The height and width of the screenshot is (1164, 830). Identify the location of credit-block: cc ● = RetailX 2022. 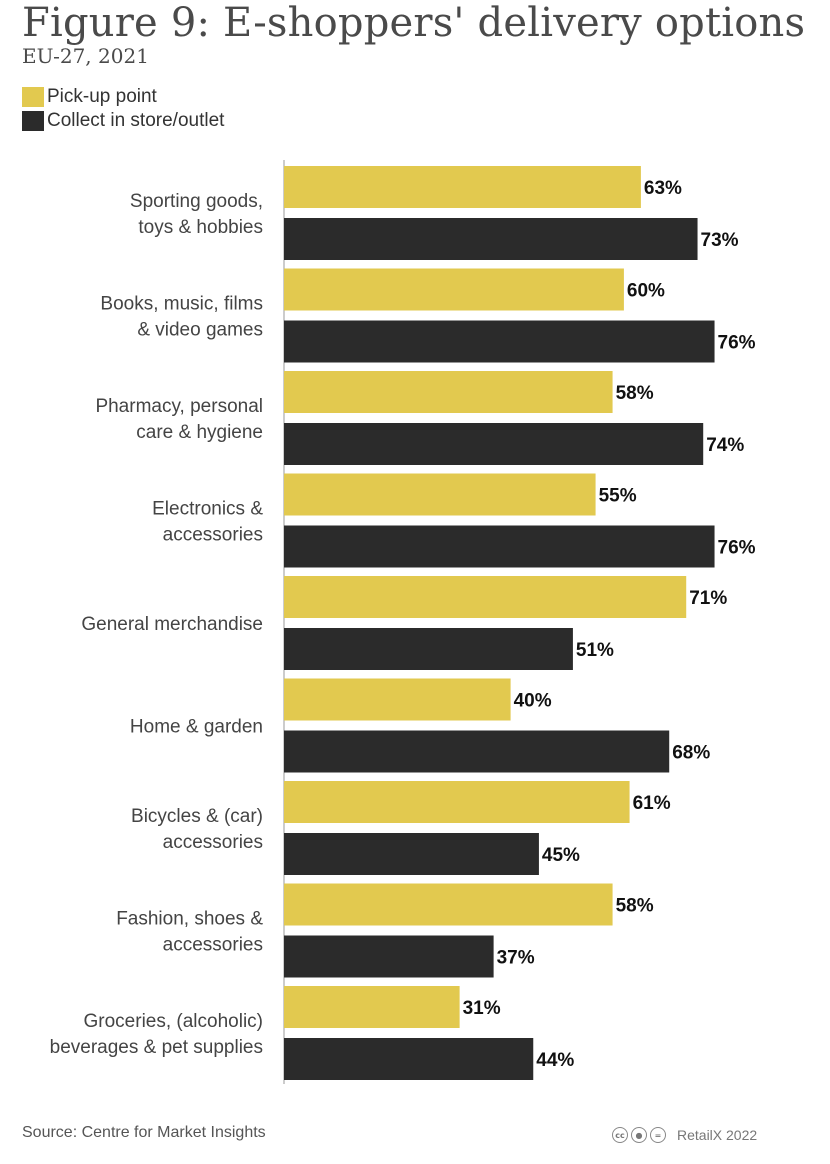
(684, 1135).